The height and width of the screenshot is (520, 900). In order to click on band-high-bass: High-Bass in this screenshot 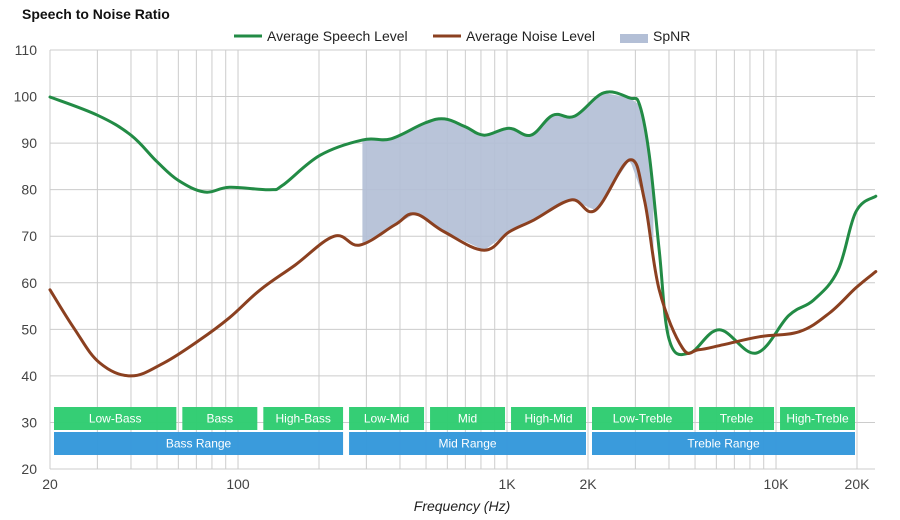, I will do `click(303, 418)`.